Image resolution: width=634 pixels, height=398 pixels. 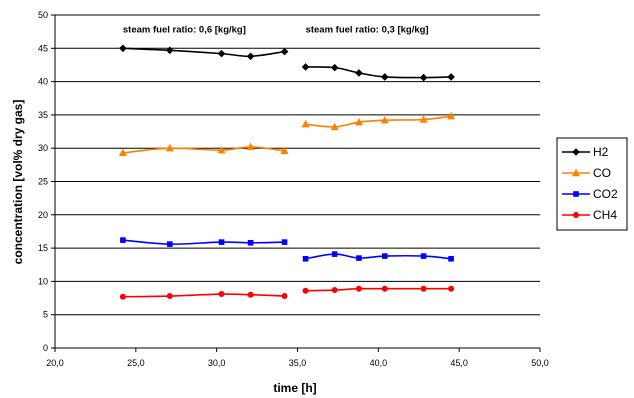 What do you see at coordinates (379, 363) in the screenshot?
I see `x-tick-label: 40,0` at bounding box center [379, 363].